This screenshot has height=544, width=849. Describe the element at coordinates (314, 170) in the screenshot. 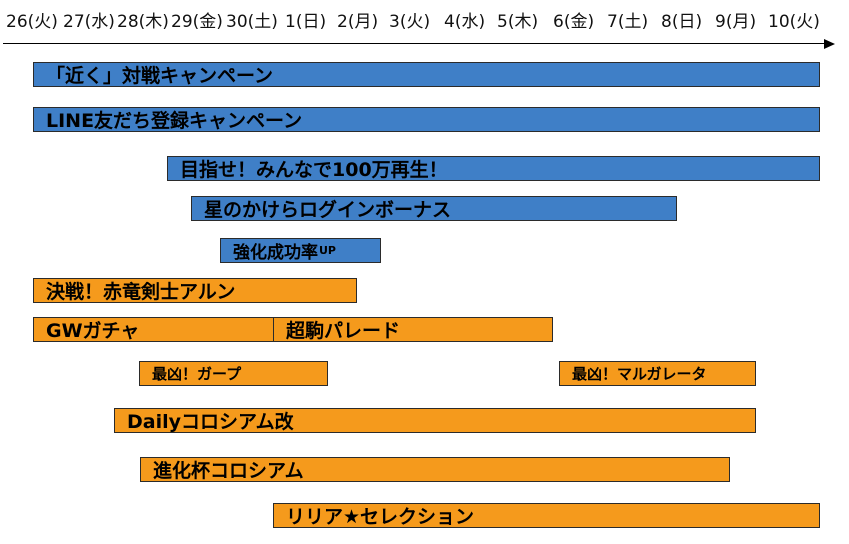

I see `event-label: 目指せ！みんなで100万再生！` at that location.